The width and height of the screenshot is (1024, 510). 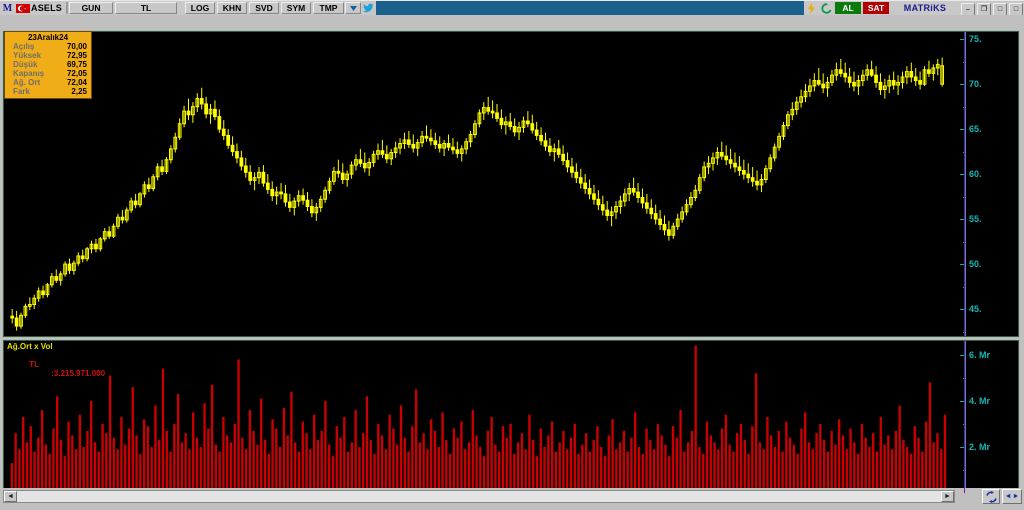 What do you see at coordinates (47, 8) in the screenshot?
I see `symbol-label: ASELS` at bounding box center [47, 8].